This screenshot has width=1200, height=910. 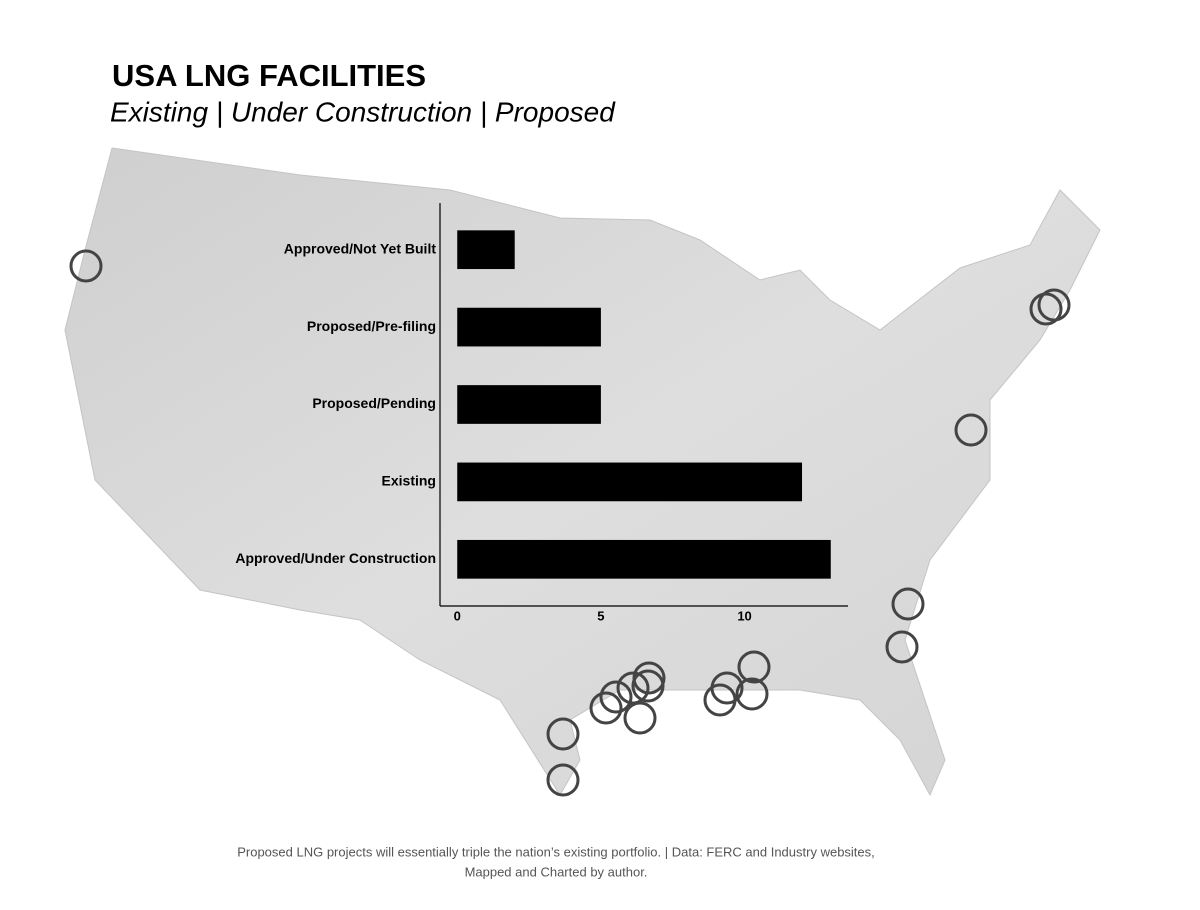 What do you see at coordinates (744, 615) in the screenshot?
I see `x-tick-label: 10` at bounding box center [744, 615].